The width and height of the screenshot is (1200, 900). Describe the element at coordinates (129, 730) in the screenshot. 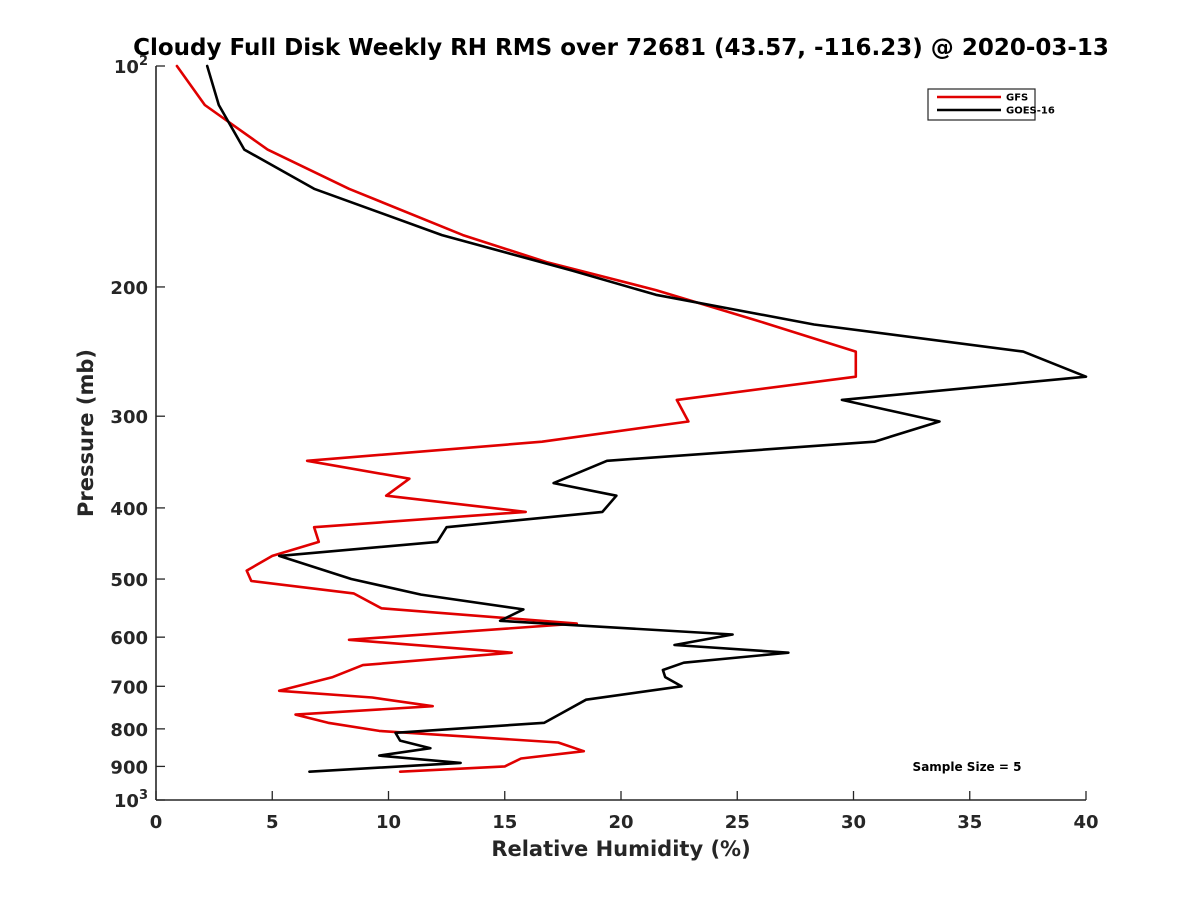

I see `y-tick-label: 800` at that location.